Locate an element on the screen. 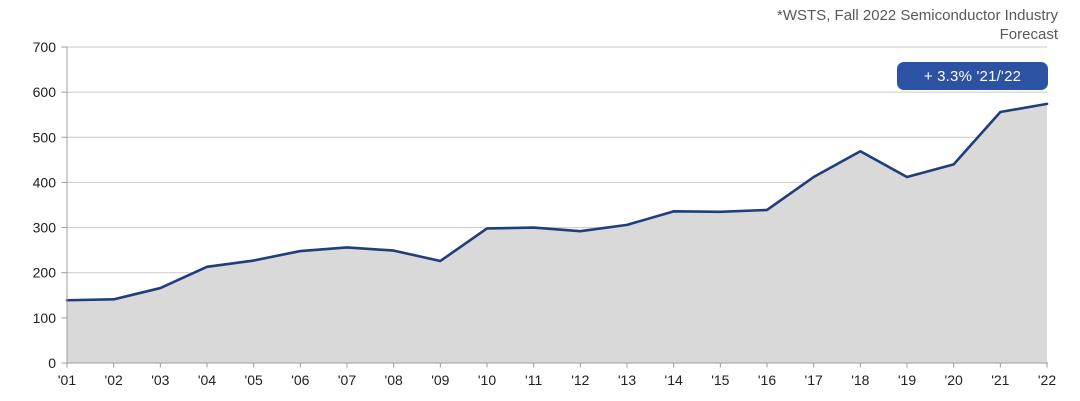  y-tick-label: 0 is located at coordinates (52, 363).